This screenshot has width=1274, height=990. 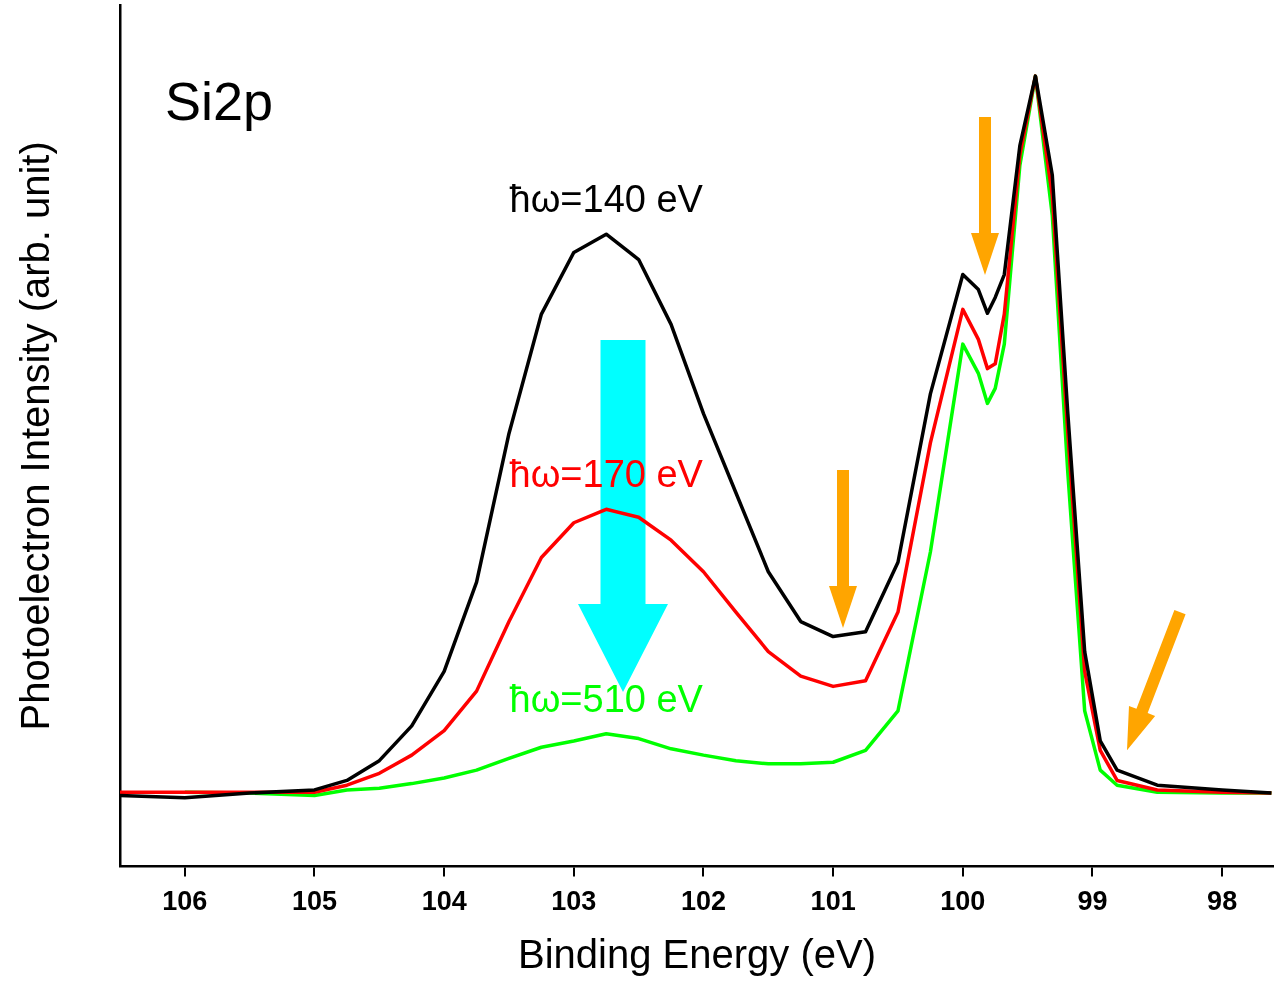 I want to click on x-tick-label: 102, so click(x=703, y=901).